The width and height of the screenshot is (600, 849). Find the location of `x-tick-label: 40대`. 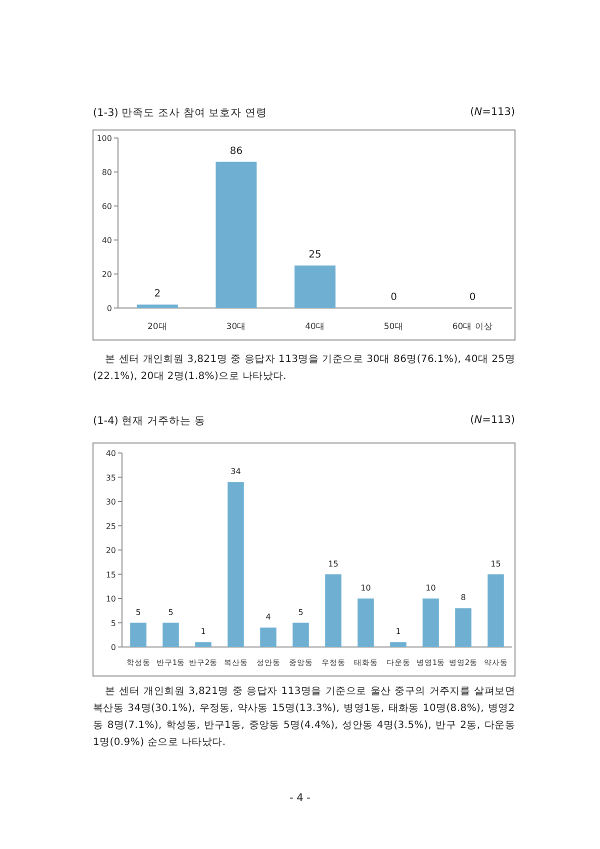

x-tick-label: 40대 is located at coordinates (315, 327).